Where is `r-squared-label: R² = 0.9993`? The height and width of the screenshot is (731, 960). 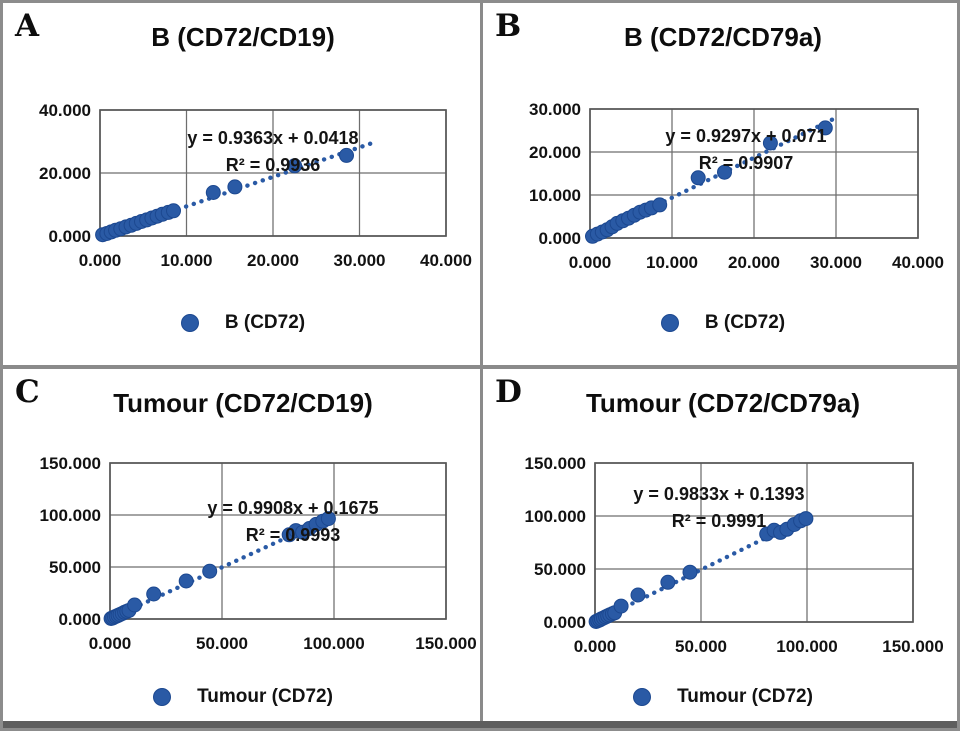
r-squared-label: R² = 0.9993 is located at coordinates (293, 535).